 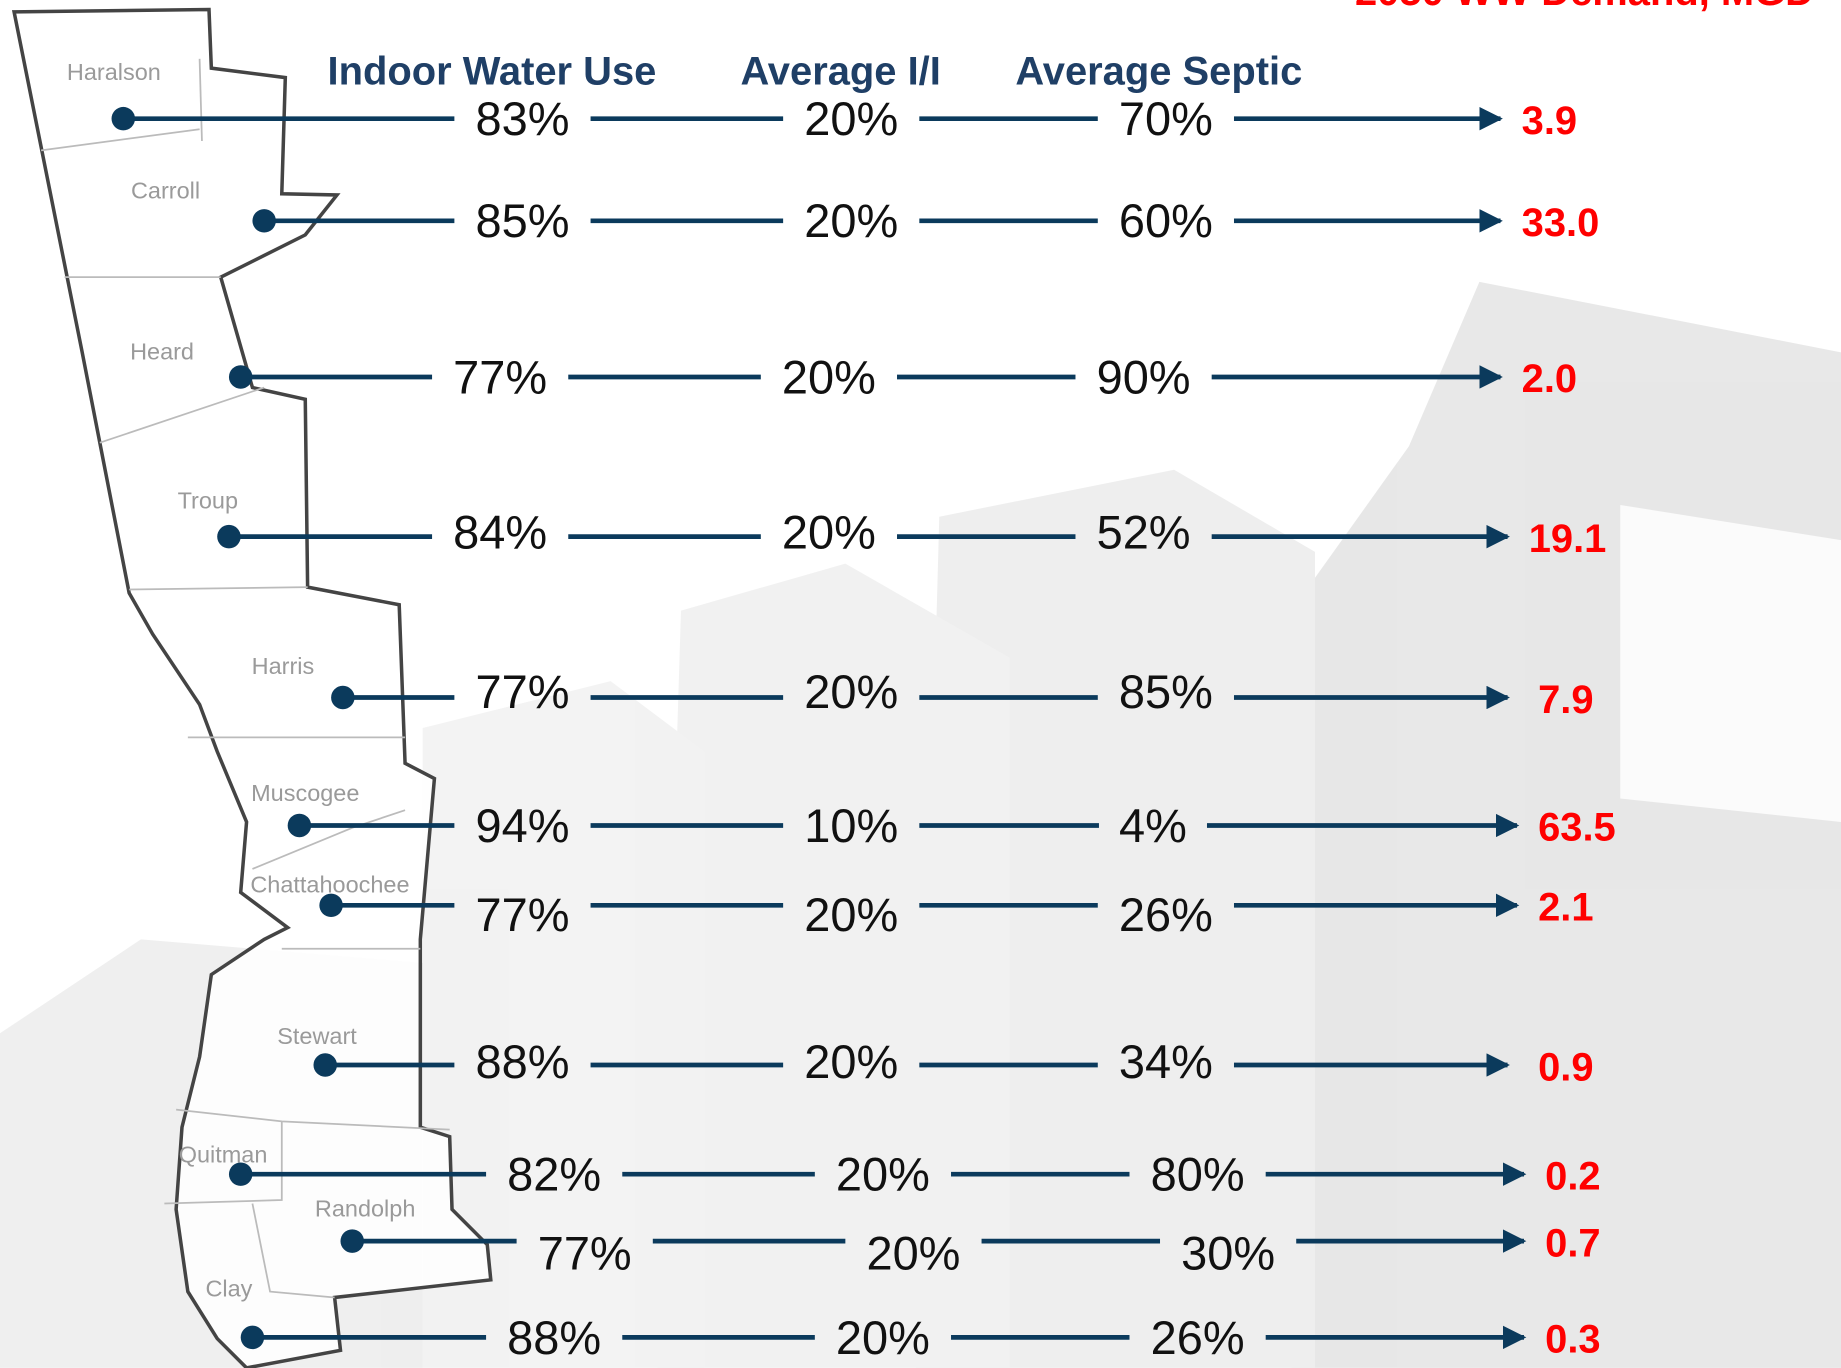 I want to click on county-label: Muscogee, so click(x=305, y=793).